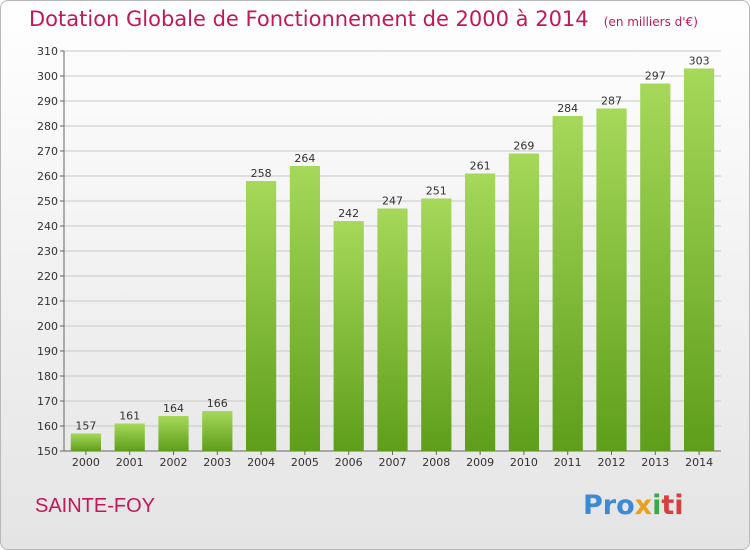  I want to click on chart-subtitle: (en milliers d'€), so click(650, 22).